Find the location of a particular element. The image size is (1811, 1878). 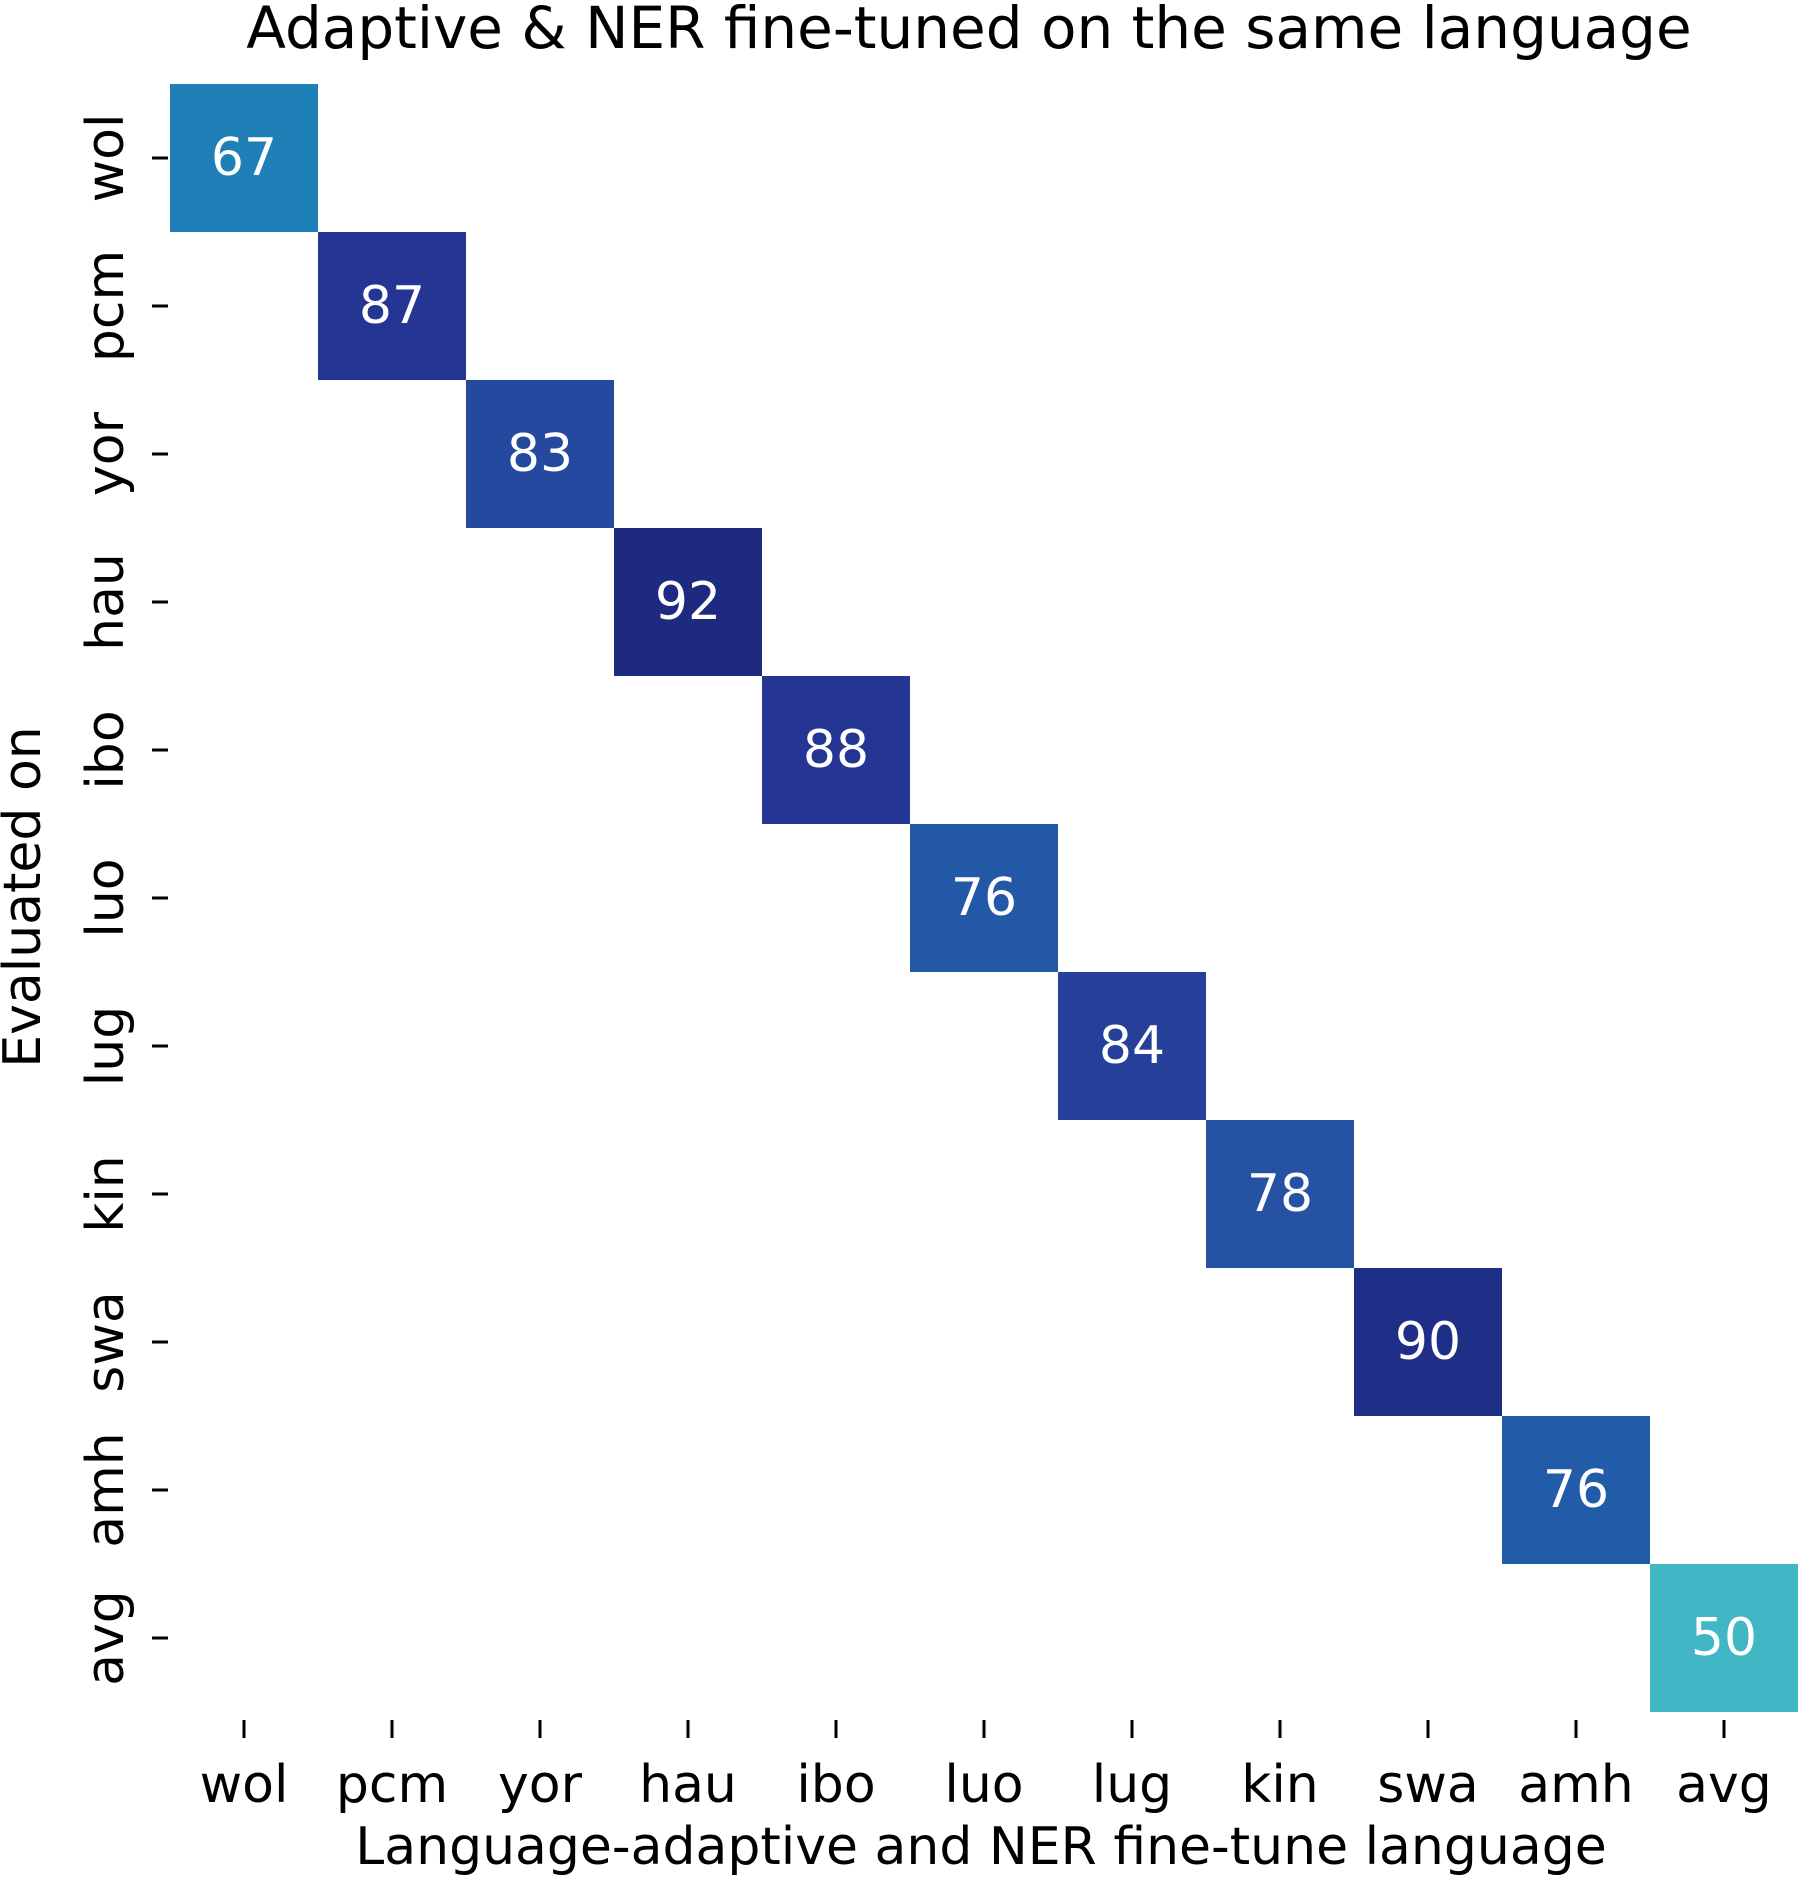

heatmap-cell-luo-luo is located at coordinates (984, 898).